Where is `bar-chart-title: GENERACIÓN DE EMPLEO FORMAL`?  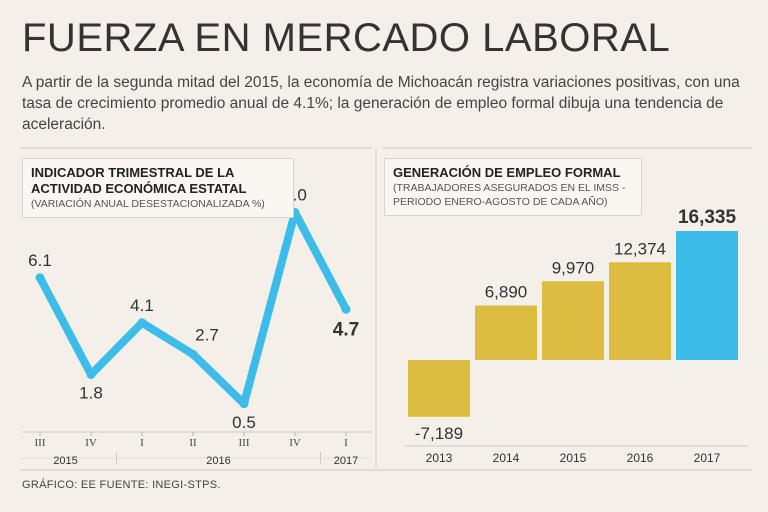 bar-chart-title: GENERACIÓN DE EMPLEO FORMAL is located at coordinates (507, 172).